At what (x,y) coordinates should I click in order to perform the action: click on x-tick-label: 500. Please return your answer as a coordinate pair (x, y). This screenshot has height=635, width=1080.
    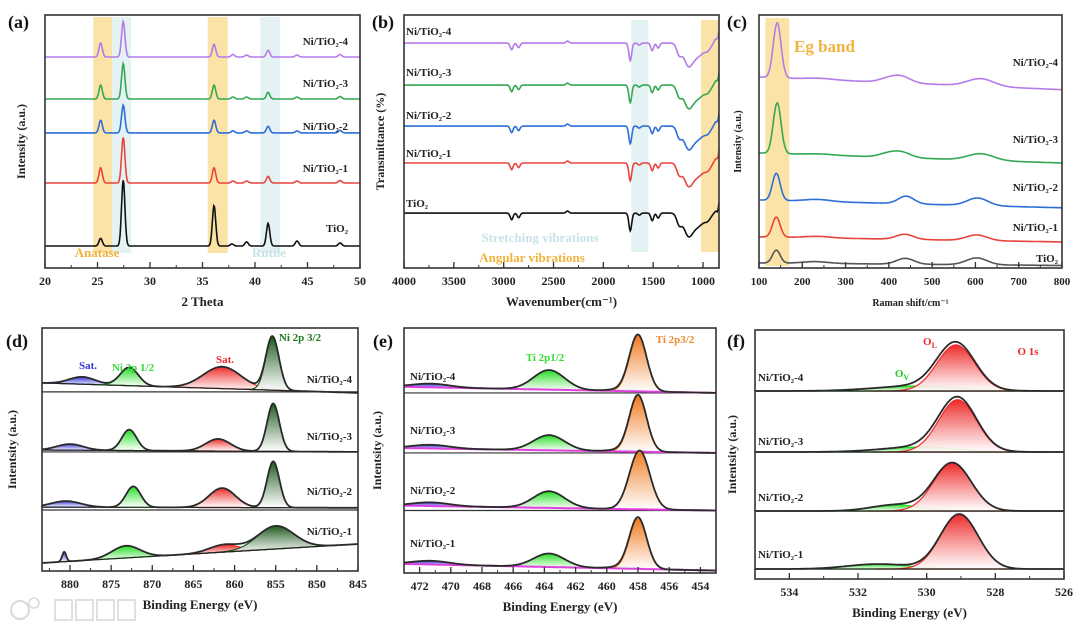
    Looking at the image, I should click on (932, 282).